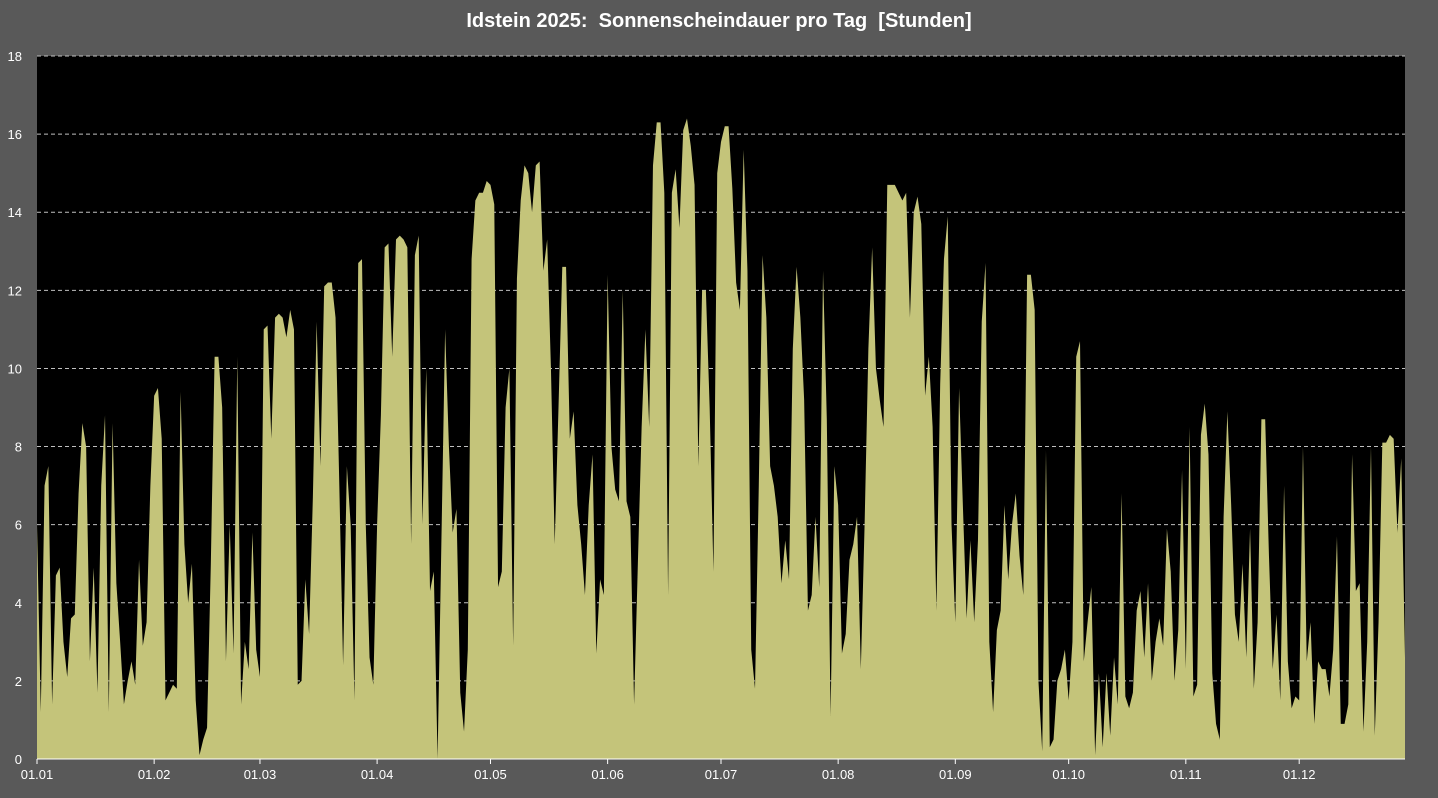 The width and height of the screenshot is (1438, 798). Describe the element at coordinates (15, 134) in the screenshot. I see `y-tick-label: 16` at that location.